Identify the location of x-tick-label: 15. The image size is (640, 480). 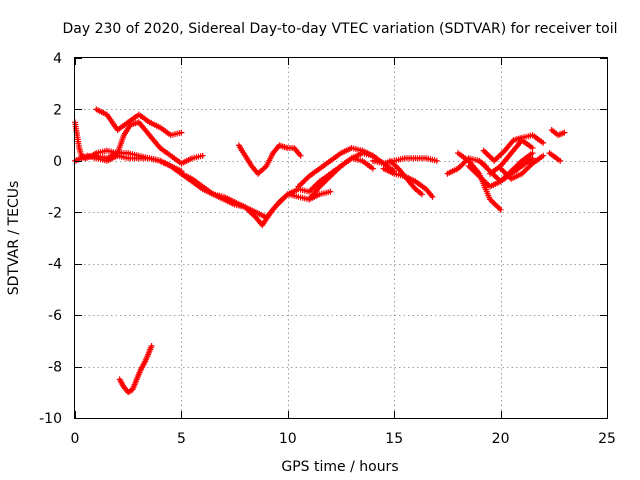
(394, 439).